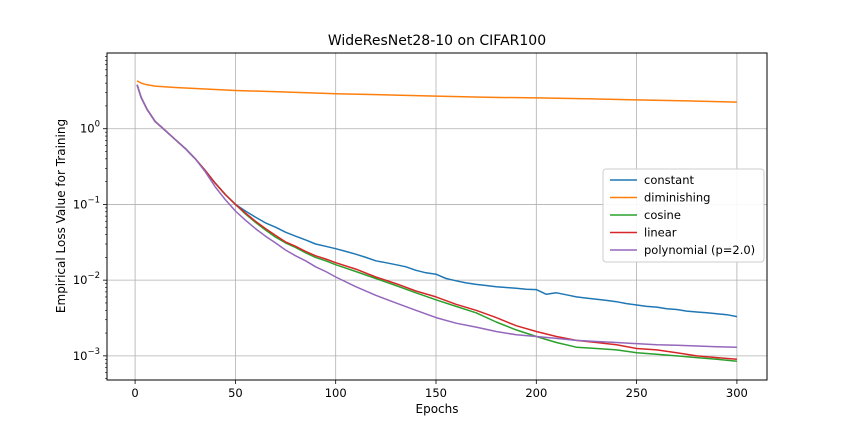  What do you see at coordinates (669, 180) in the screenshot?
I see `legend-label: constant` at bounding box center [669, 180].